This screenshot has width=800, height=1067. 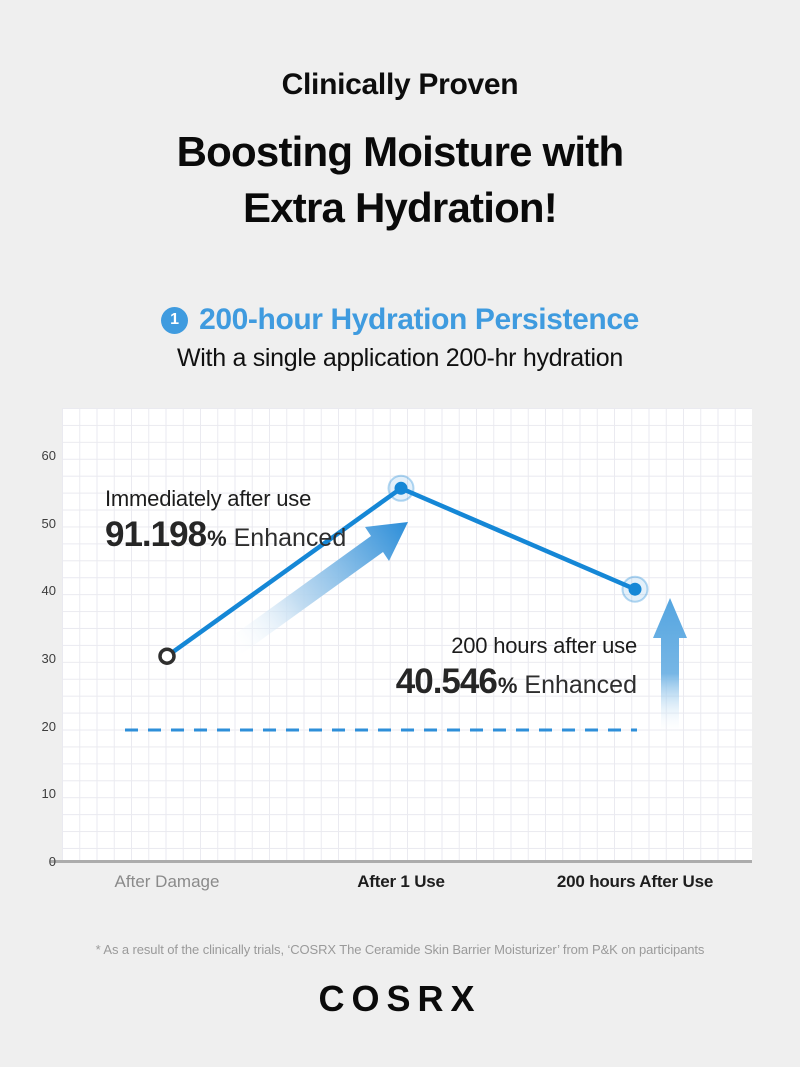 I want to click on annotation-end-label: 200 hours after use, so click(x=544, y=645).